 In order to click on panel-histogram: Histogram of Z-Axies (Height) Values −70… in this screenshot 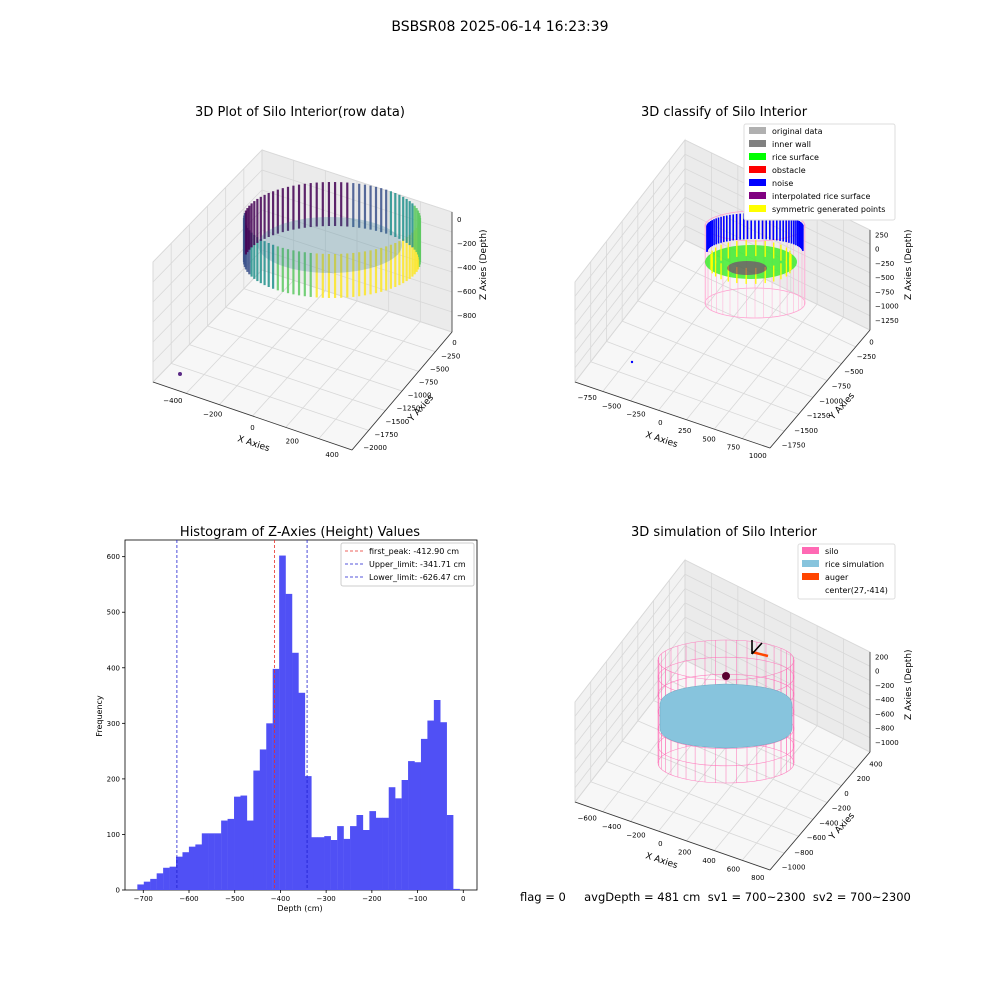, I will do `click(286, 719)`.